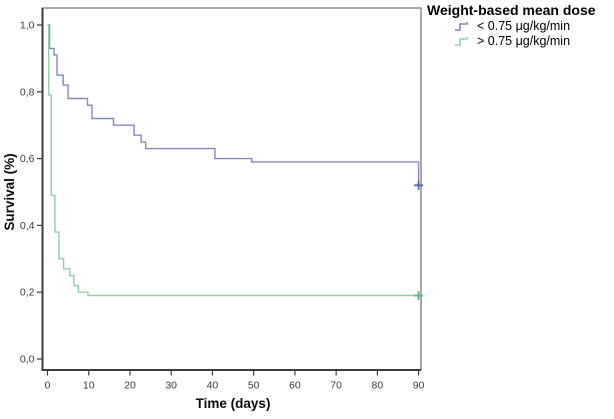  Describe the element at coordinates (9, 191) in the screenshot. I see `svg-text: Survival (%)` at that location.